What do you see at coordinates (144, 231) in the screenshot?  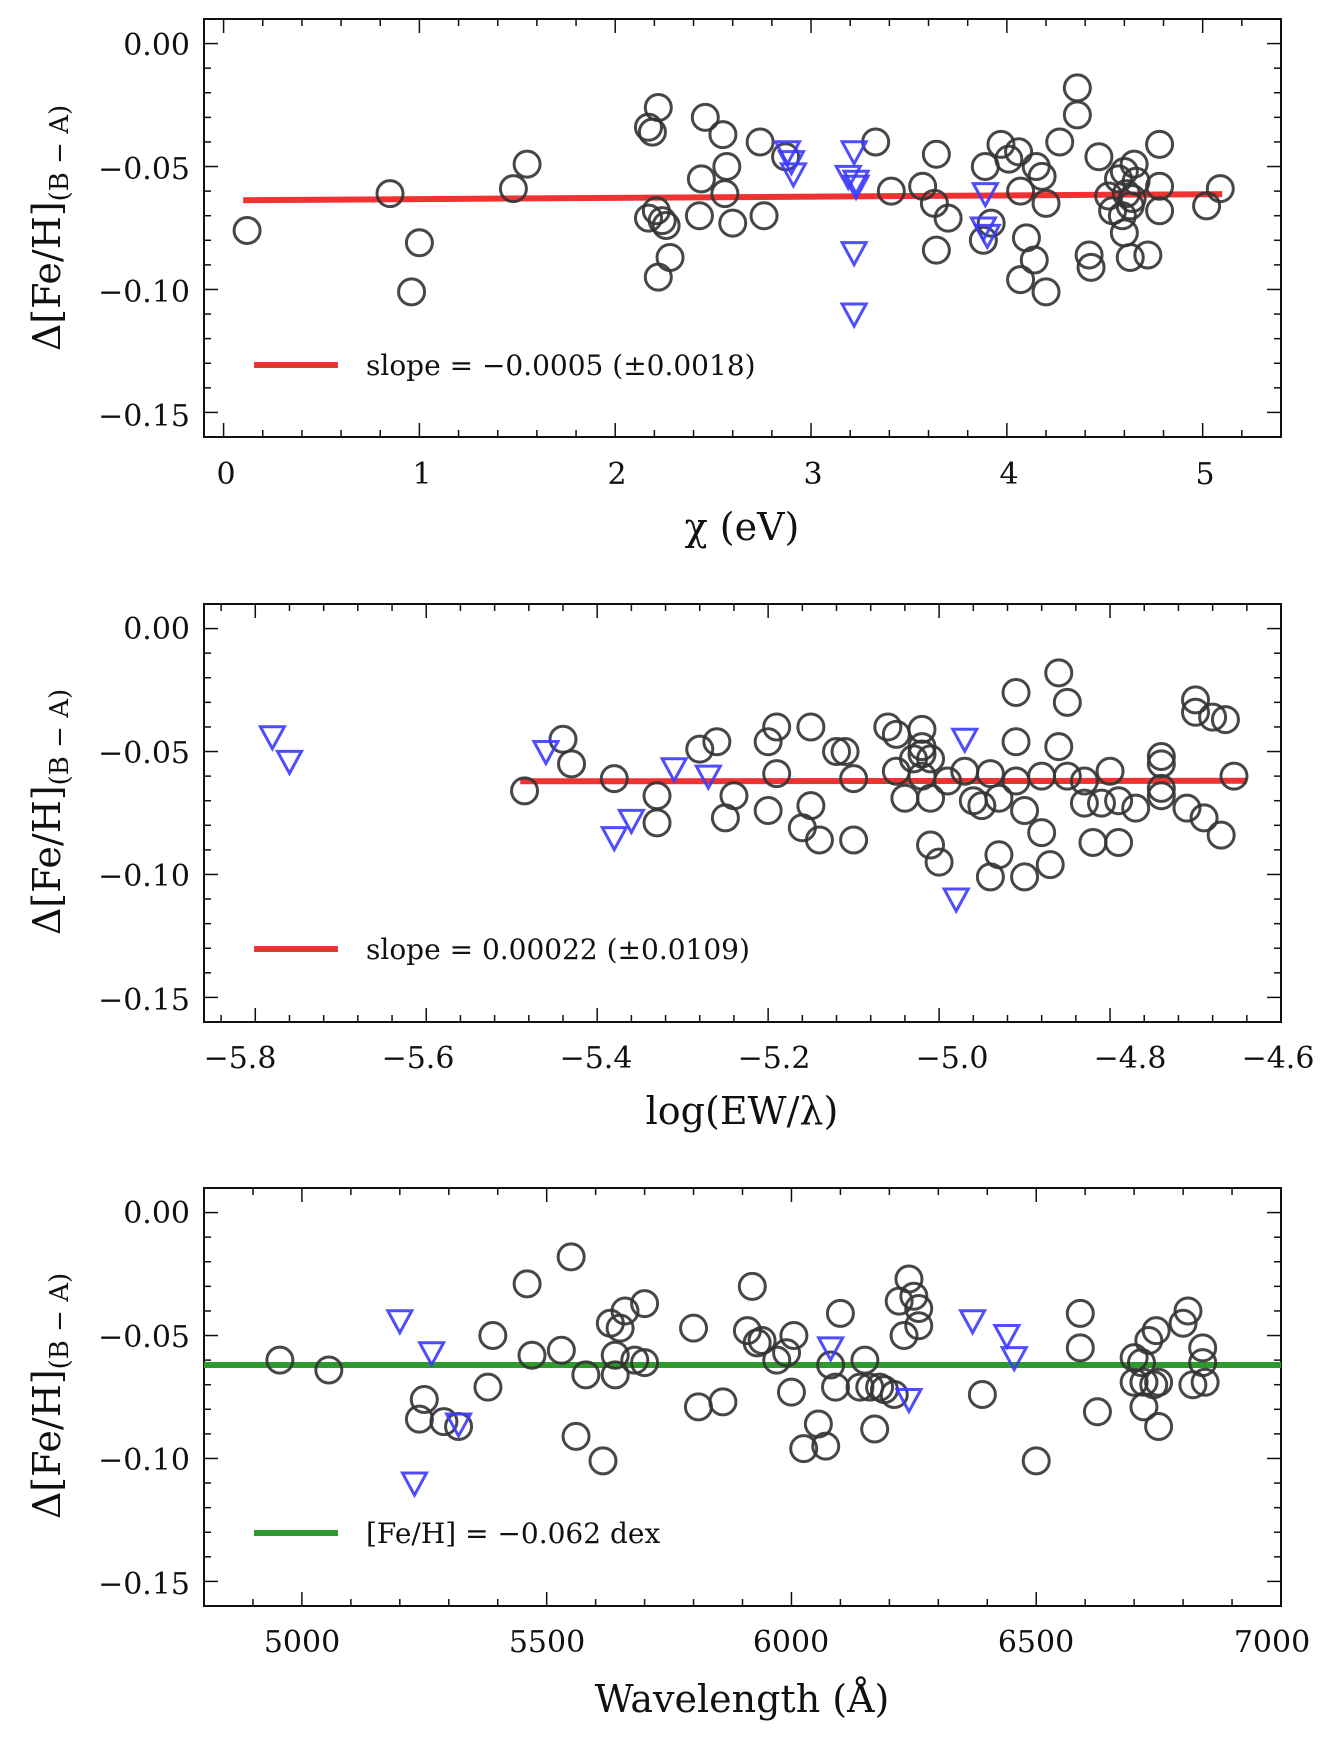 I see `y-tick-labels: 0.00 −0.05 −0.10 −0.15` at bounding box center [144, 231].